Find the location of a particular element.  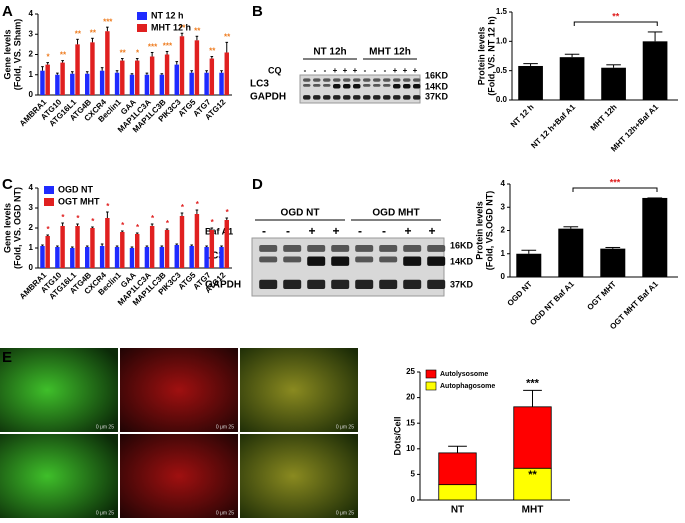

y-tick-label: 3 is located at coordinates (31, 33).